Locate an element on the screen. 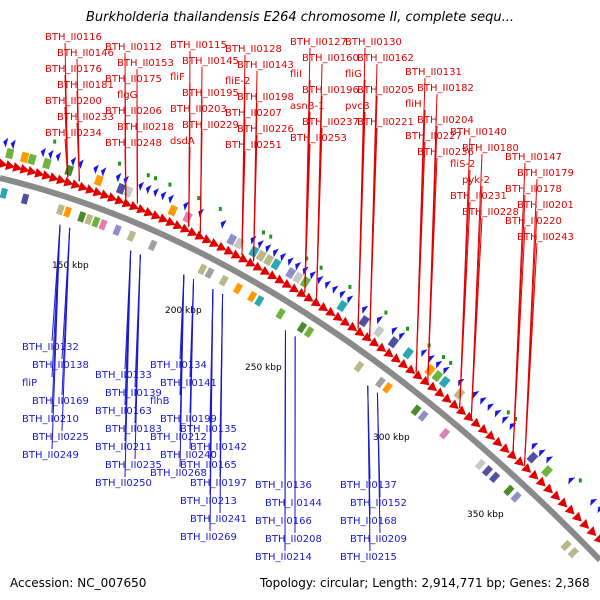 The width and height of the screenshot is (600, 600). reverse-gene-label: BTH_II0235 is located at coordinates (133, 465).